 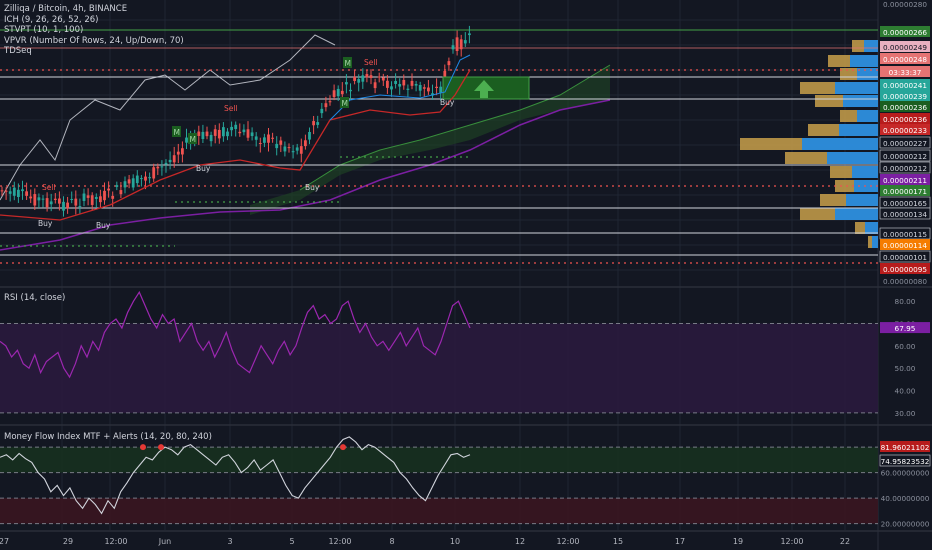 I want to click on price-badge-label: 0.00000233, so click(x=905, y=130).